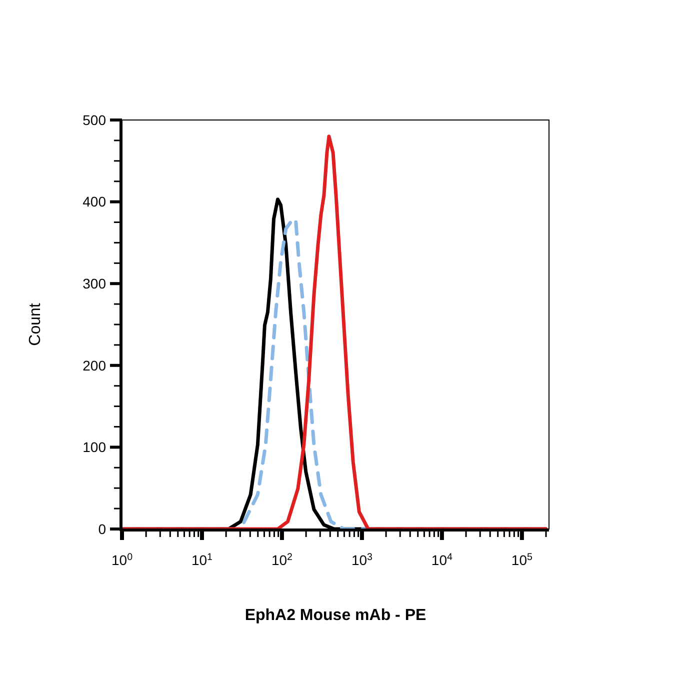 This screenshot has width=700, height=700. I want to click on y-tick-label: 0, so click(102, 528).